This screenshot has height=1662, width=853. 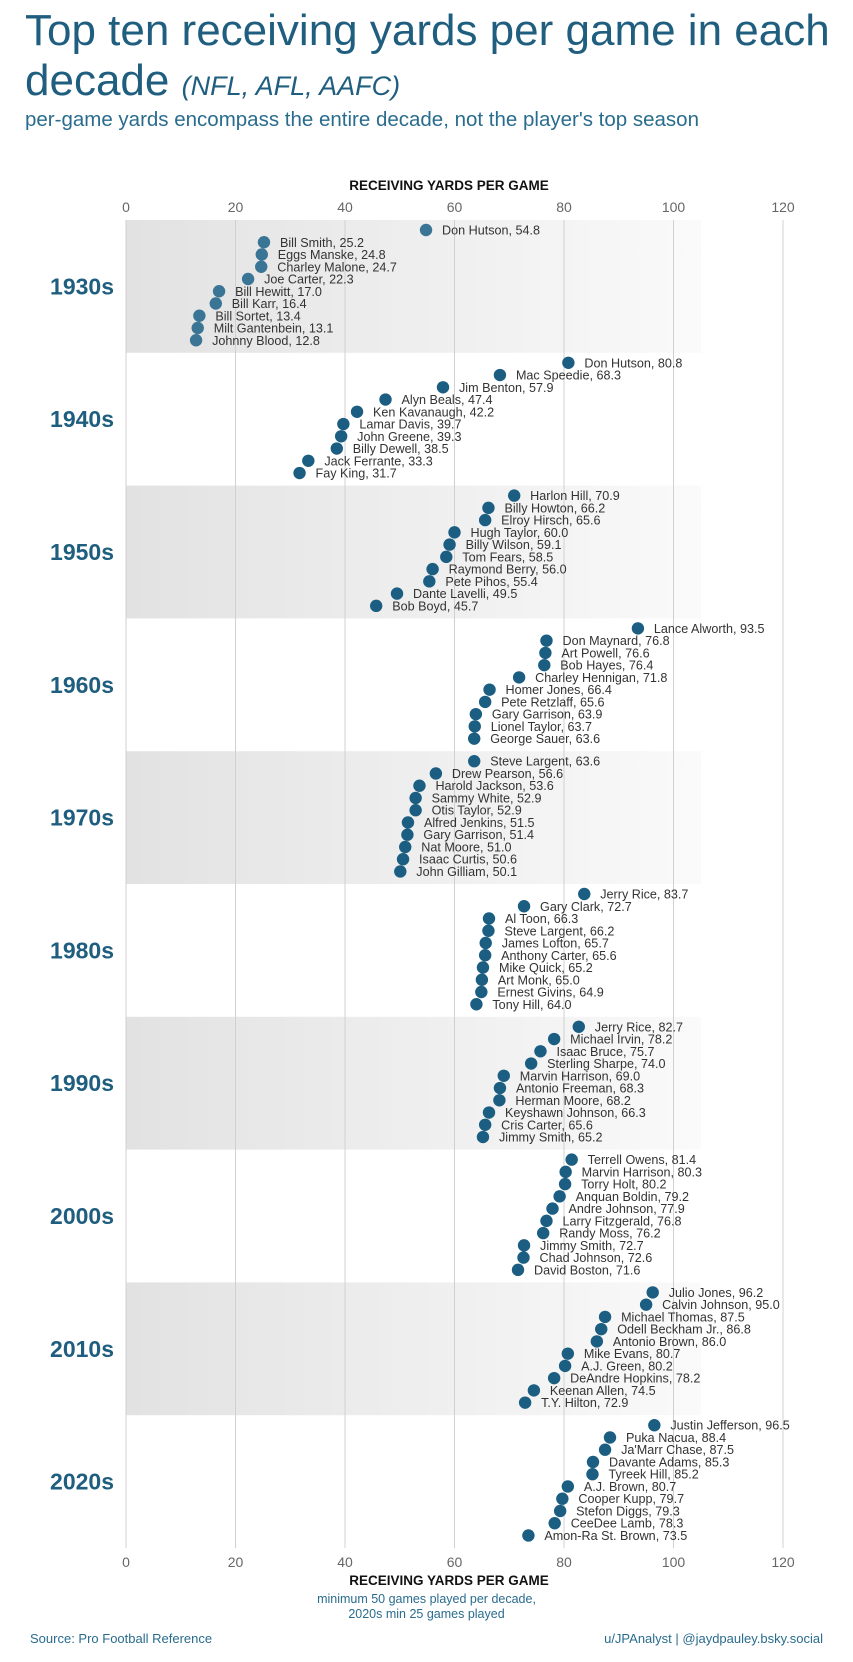 What do you see at coordinates (82, 1216) in the screenshot?
I see `decade-label: 2000s` at bounding box center [82, 1216].